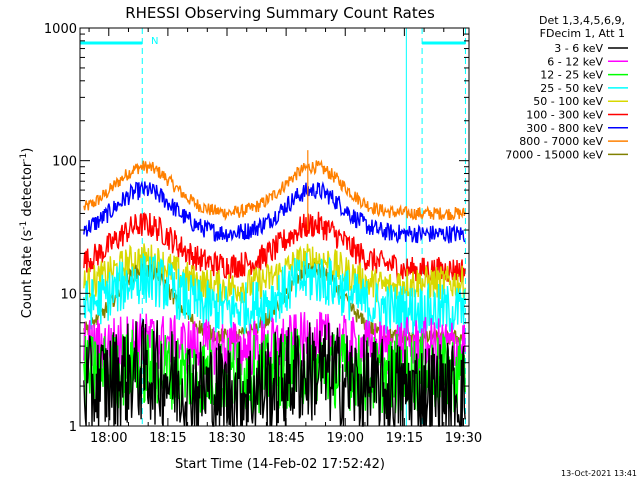 The image size is (640, 480). What do you see at coordinates (285, 438) in the screenshot?
I see `x-tick-label-4: 18:45` at bounding box center [285, 438].